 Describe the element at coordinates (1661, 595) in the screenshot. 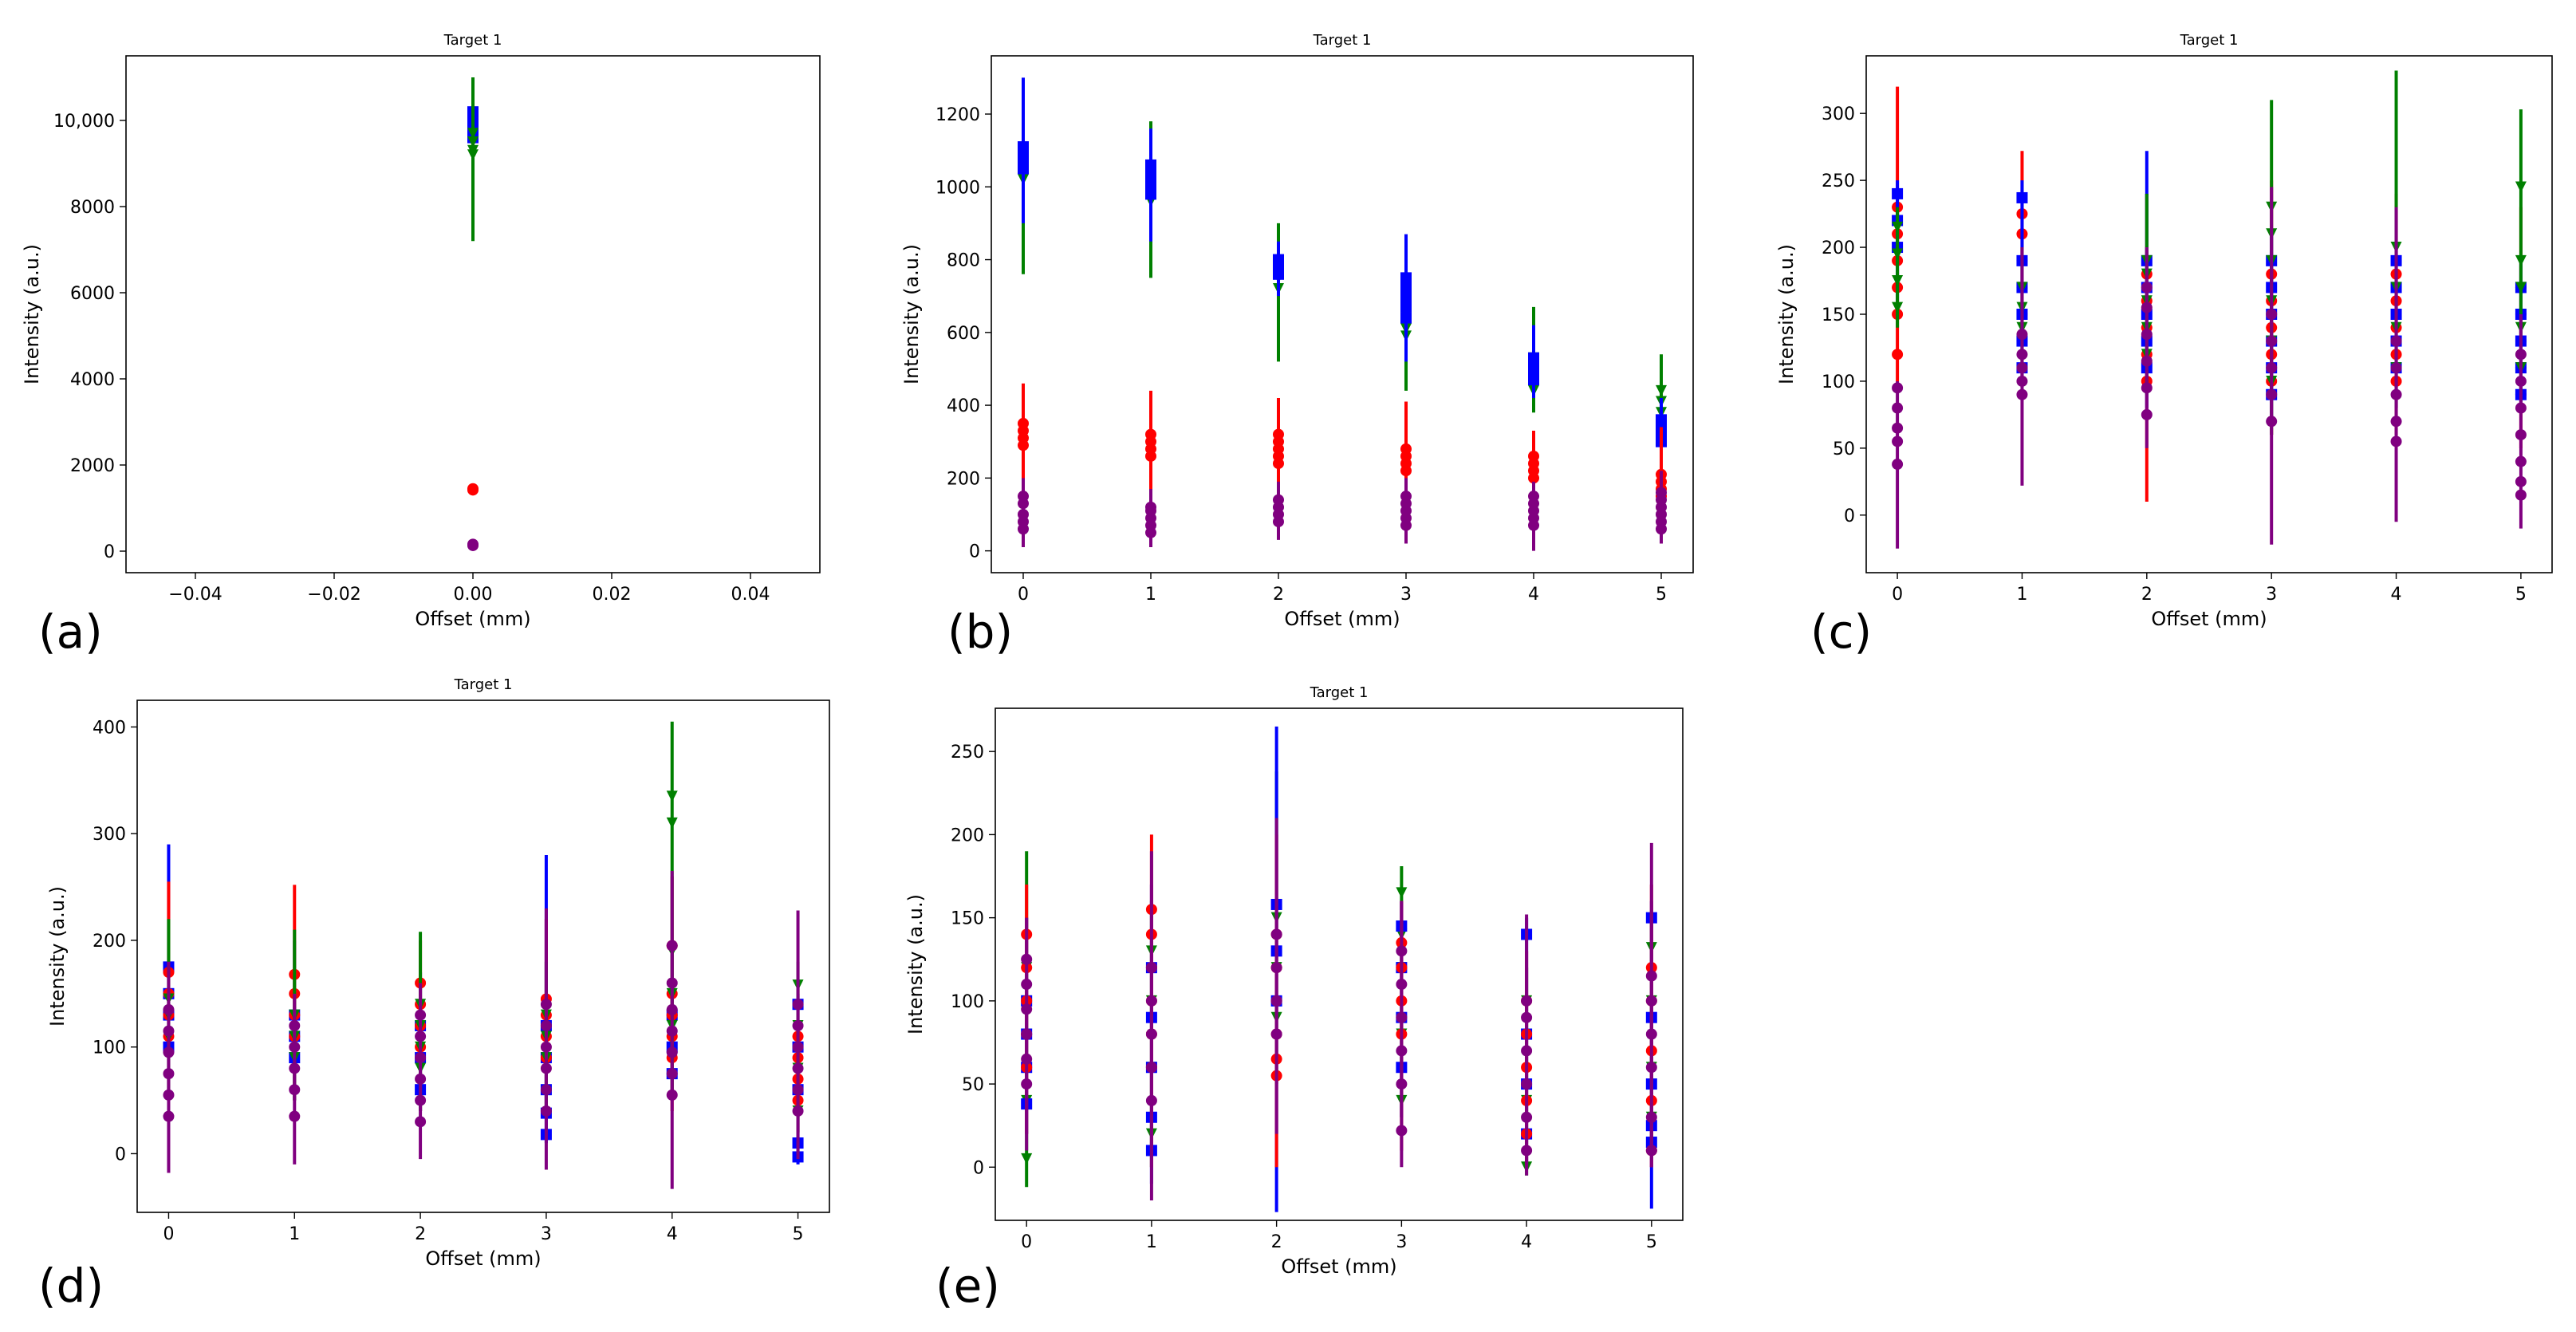

I see `x-tick-label: 5` at that location.